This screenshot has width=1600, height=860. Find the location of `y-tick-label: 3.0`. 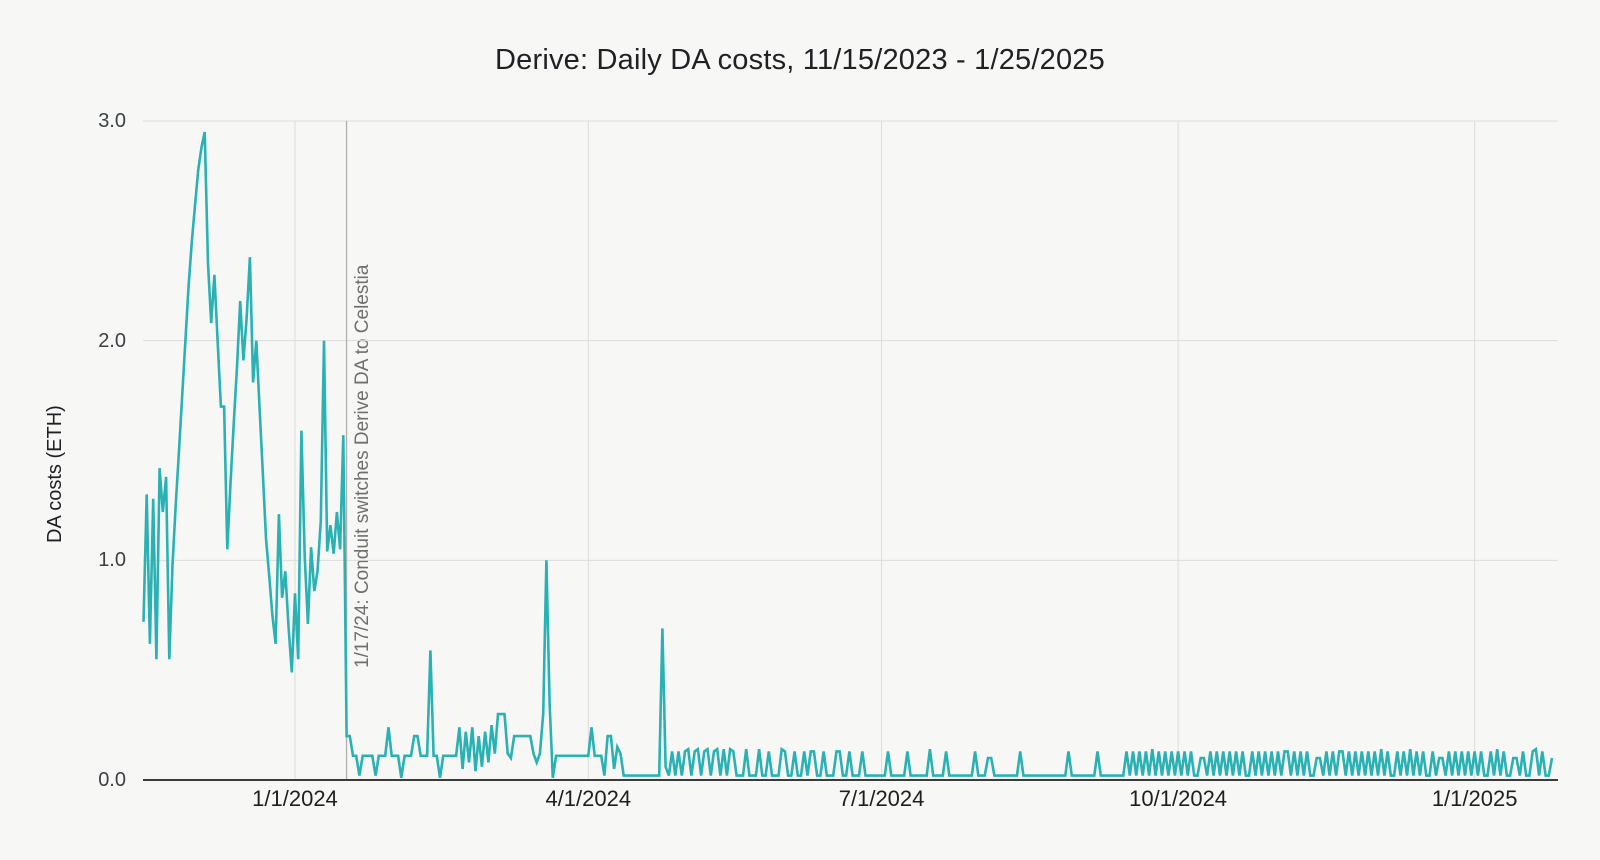

y-tick-label: 3.0 is located at coordinates (112, 121).